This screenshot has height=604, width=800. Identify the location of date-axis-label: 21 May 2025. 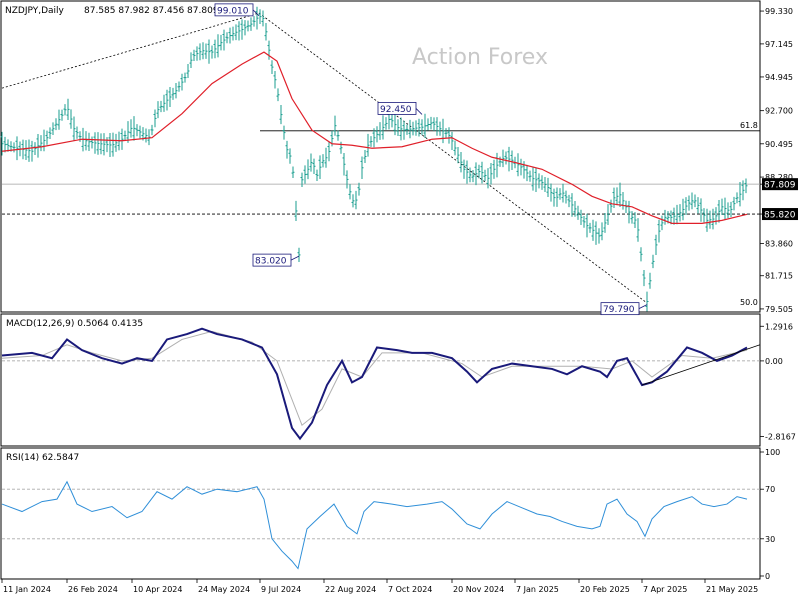
(732, 589).